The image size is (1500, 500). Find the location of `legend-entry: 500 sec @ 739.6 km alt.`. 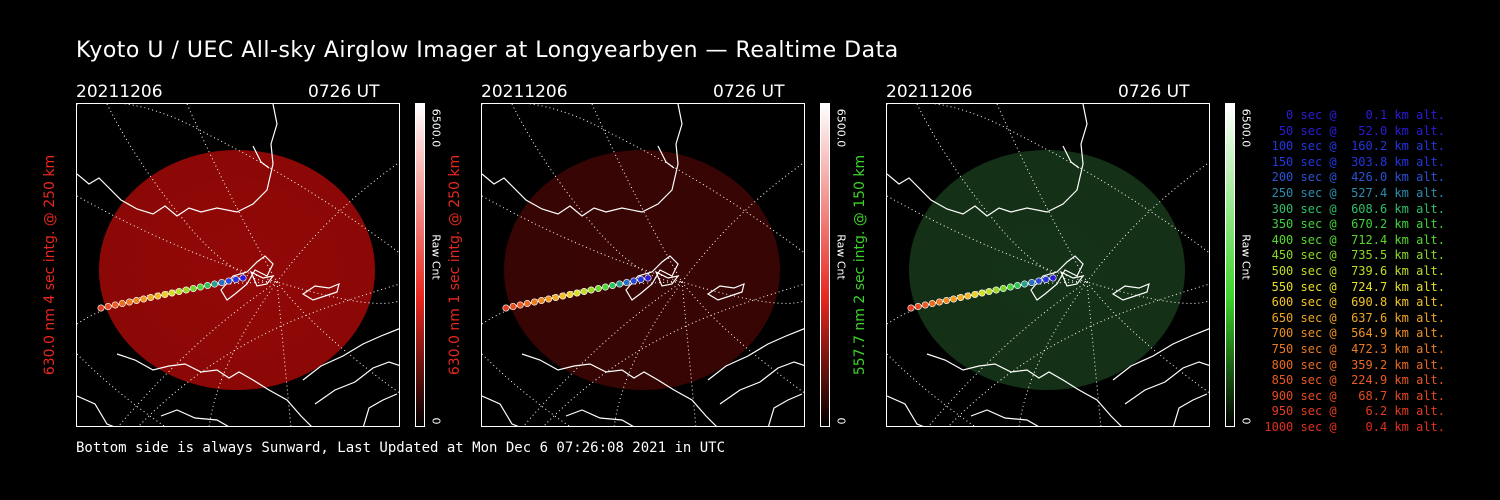

legend-entry: 500 sec @ 739.6 km alt. is located at coordinates (1354, 270).